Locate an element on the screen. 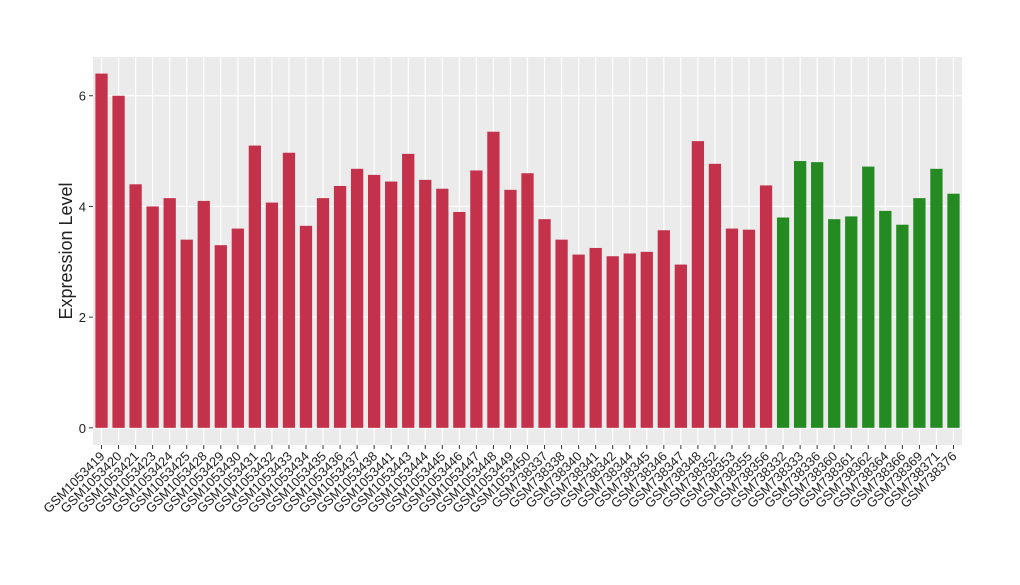 The image size is (1020, 585). y-tick-label: 4 is located at coordinates (82, 206).